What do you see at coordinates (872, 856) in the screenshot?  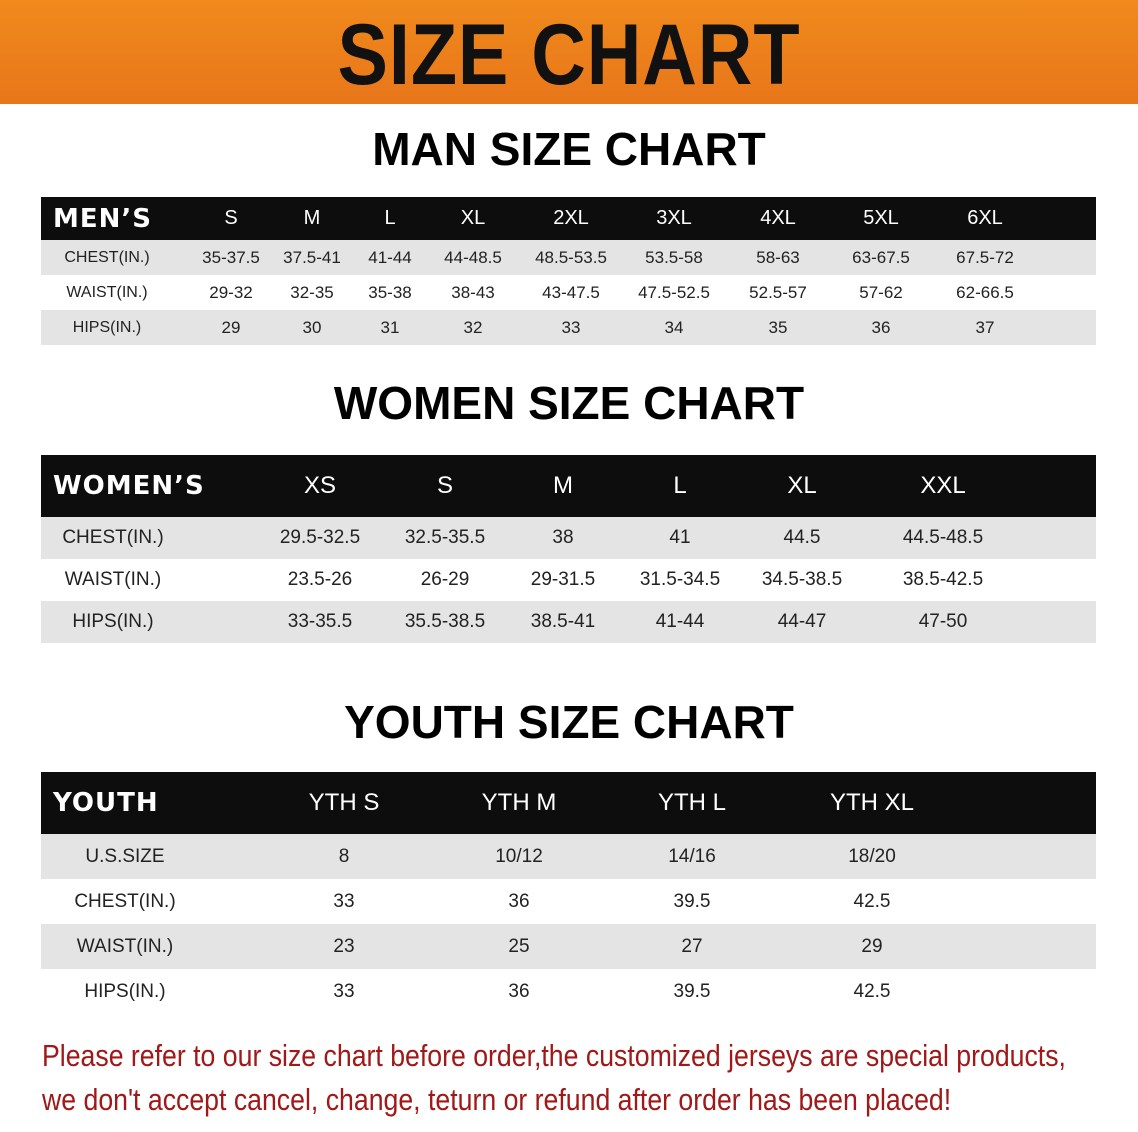 I see `table-cell: 18/20` at bounding box center [872, 856].